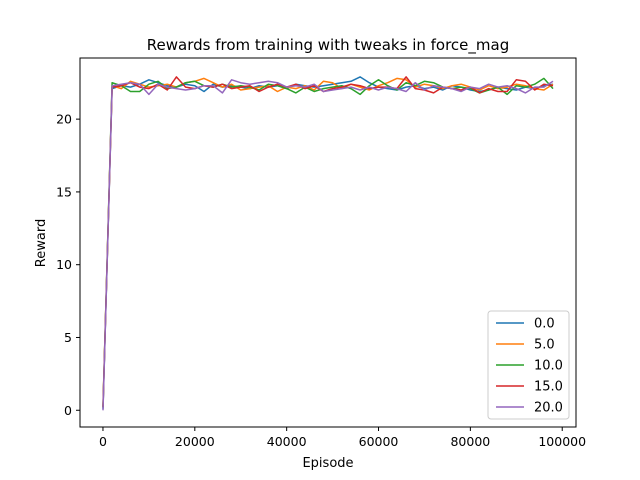  Describe the element at coordinates (470, 441) in the screenshot. I see `x-tick-label: 80000` at that location.